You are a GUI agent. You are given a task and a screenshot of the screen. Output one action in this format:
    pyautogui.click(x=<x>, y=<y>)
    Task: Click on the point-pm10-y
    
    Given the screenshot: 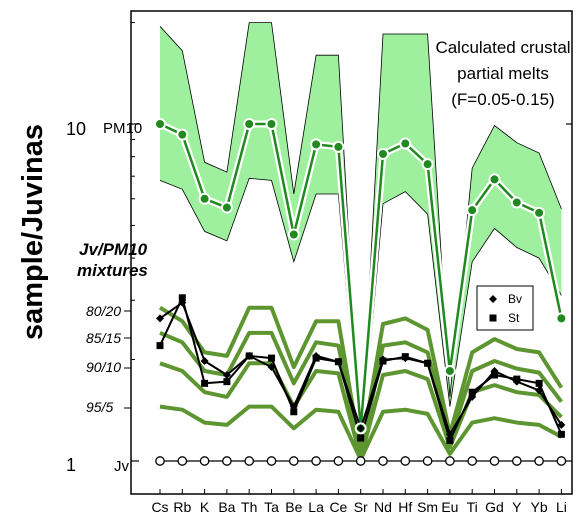 What is the action you would take?
    pyautogui.click(x=516, y=202)
    